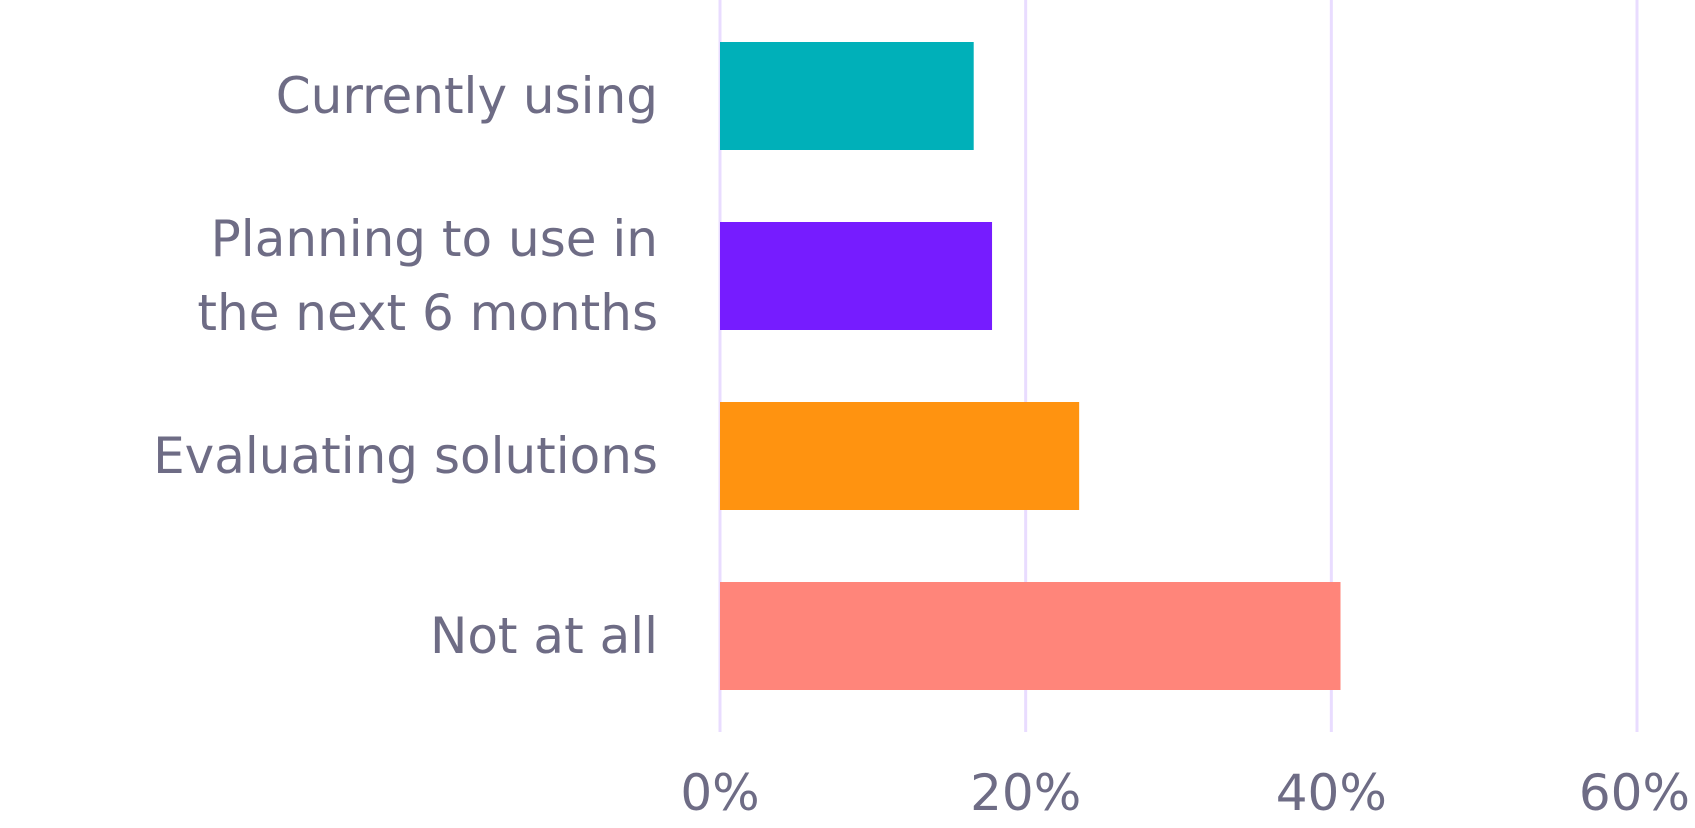 The width and height of the screenshot is (1695, 828). I want to click on x-tick-label-0: 0%, so click(719, 793).